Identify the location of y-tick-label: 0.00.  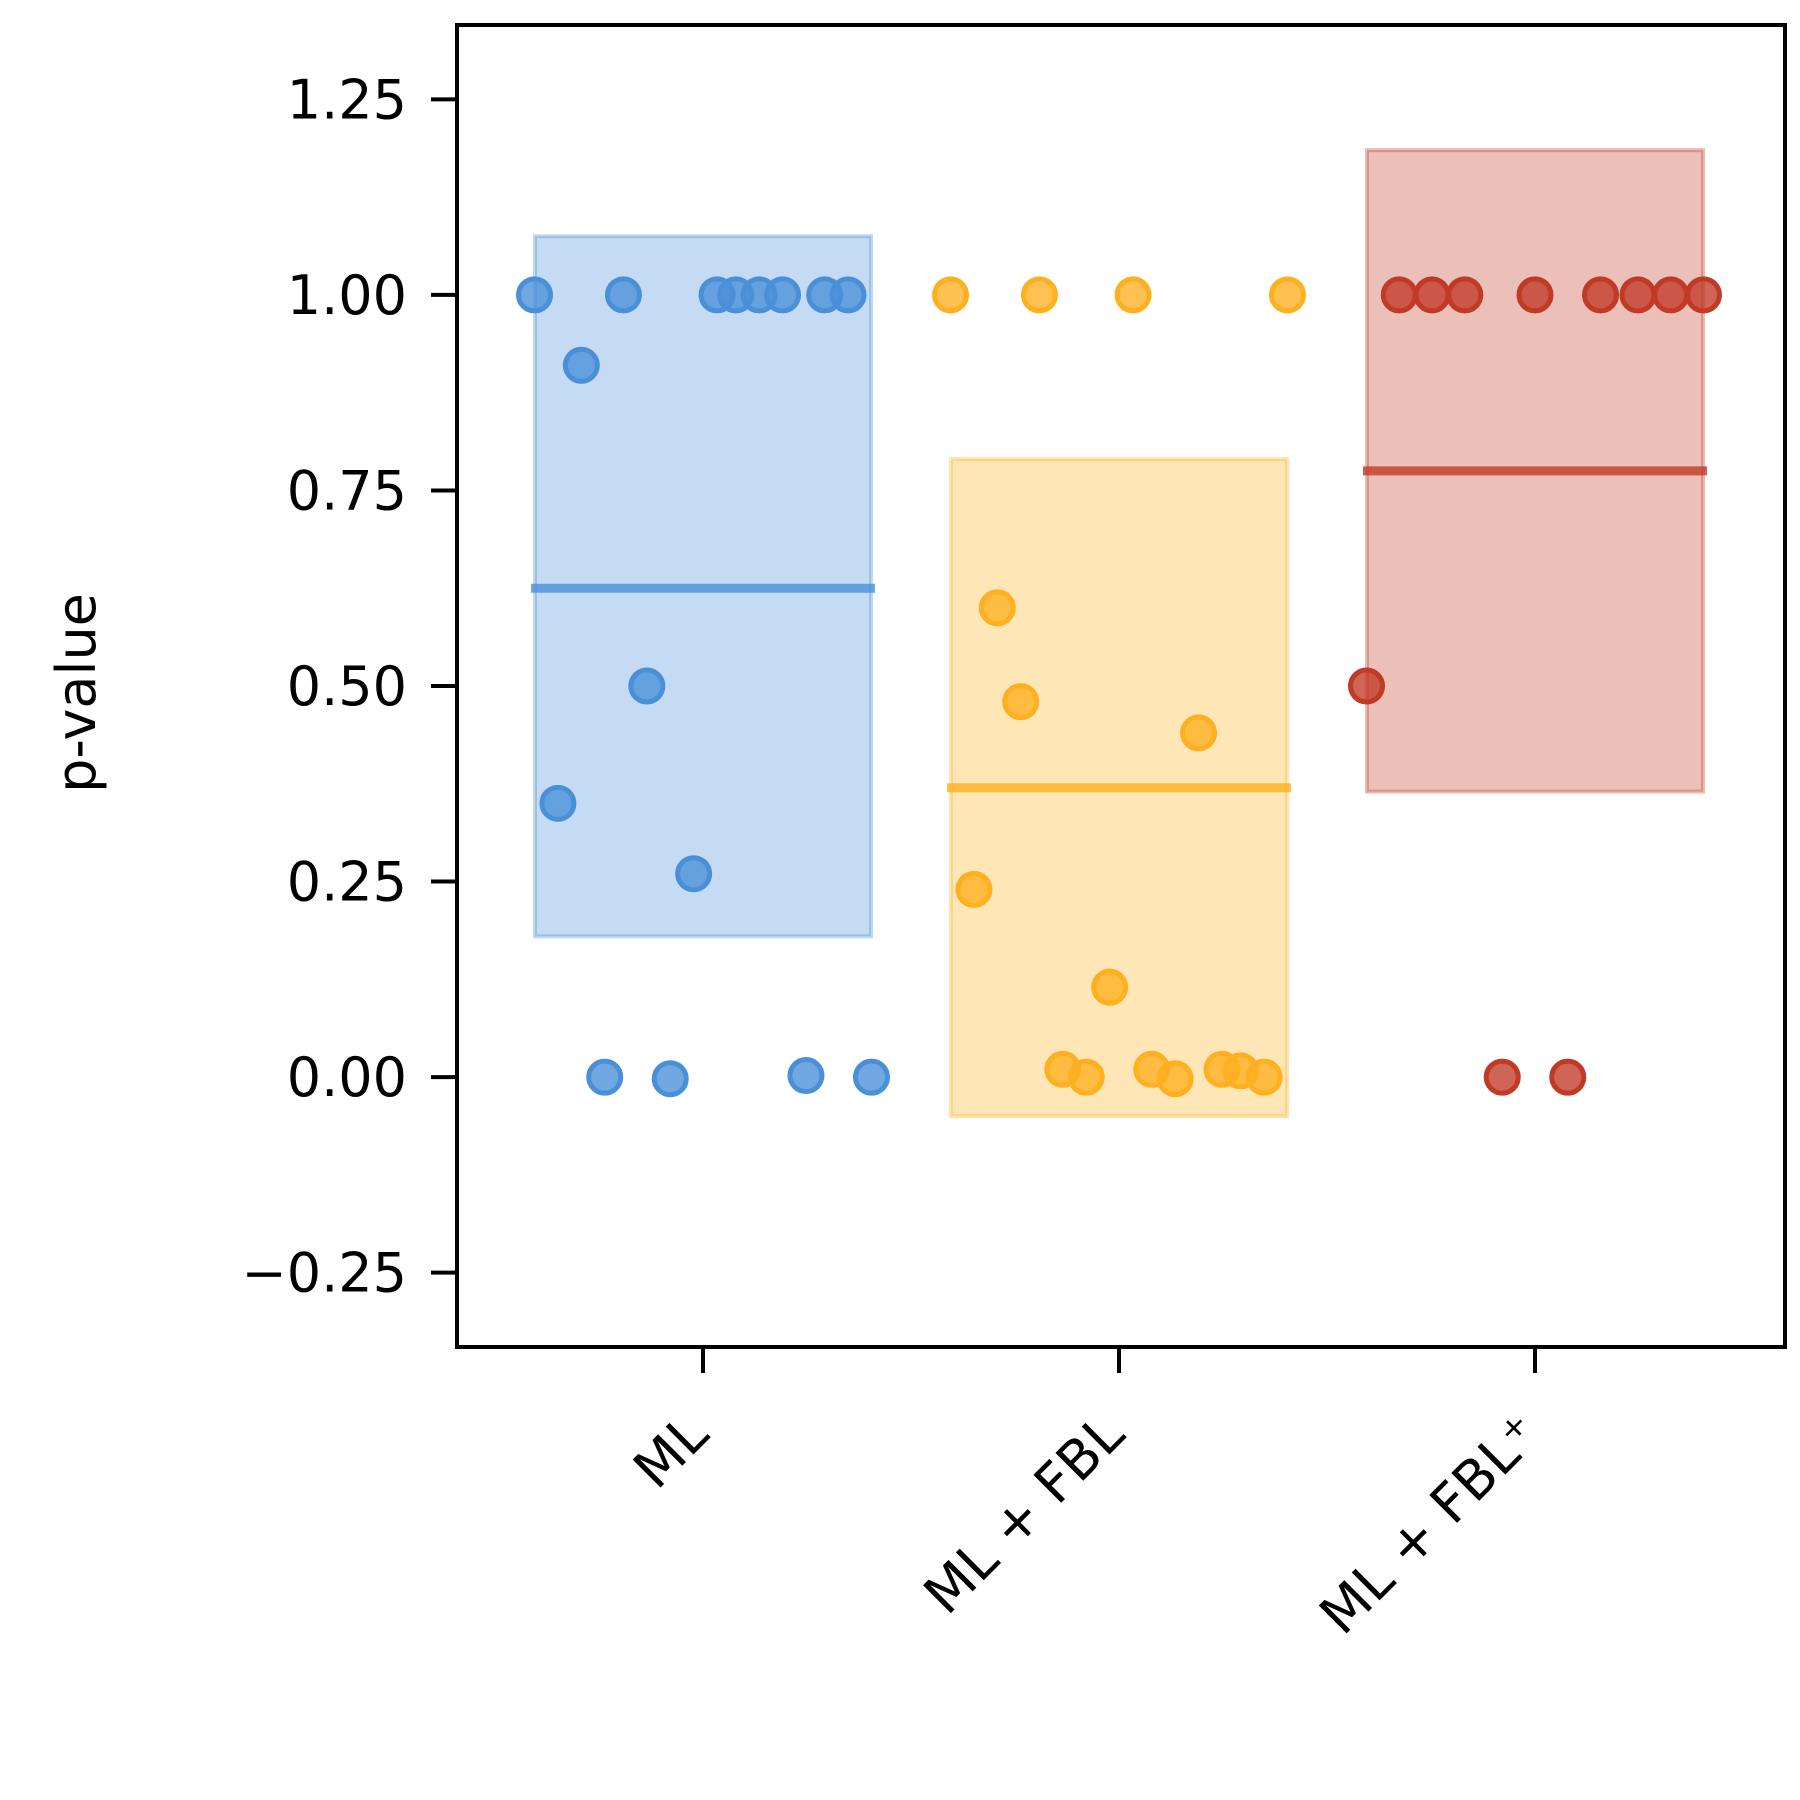
(347, 1077).